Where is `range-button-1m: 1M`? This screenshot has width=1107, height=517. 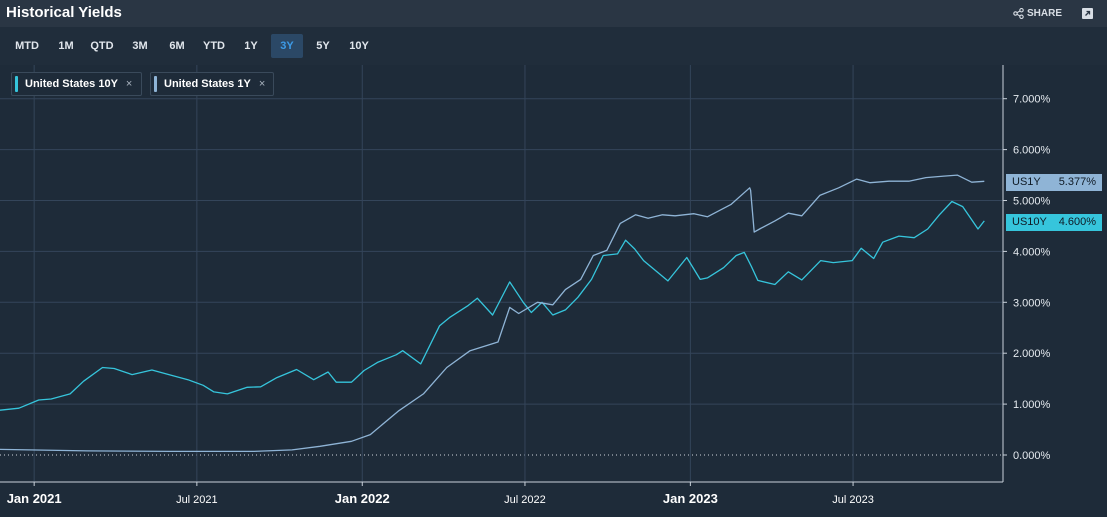 range-button-1m: 1M is located at coordinates (66, 46).